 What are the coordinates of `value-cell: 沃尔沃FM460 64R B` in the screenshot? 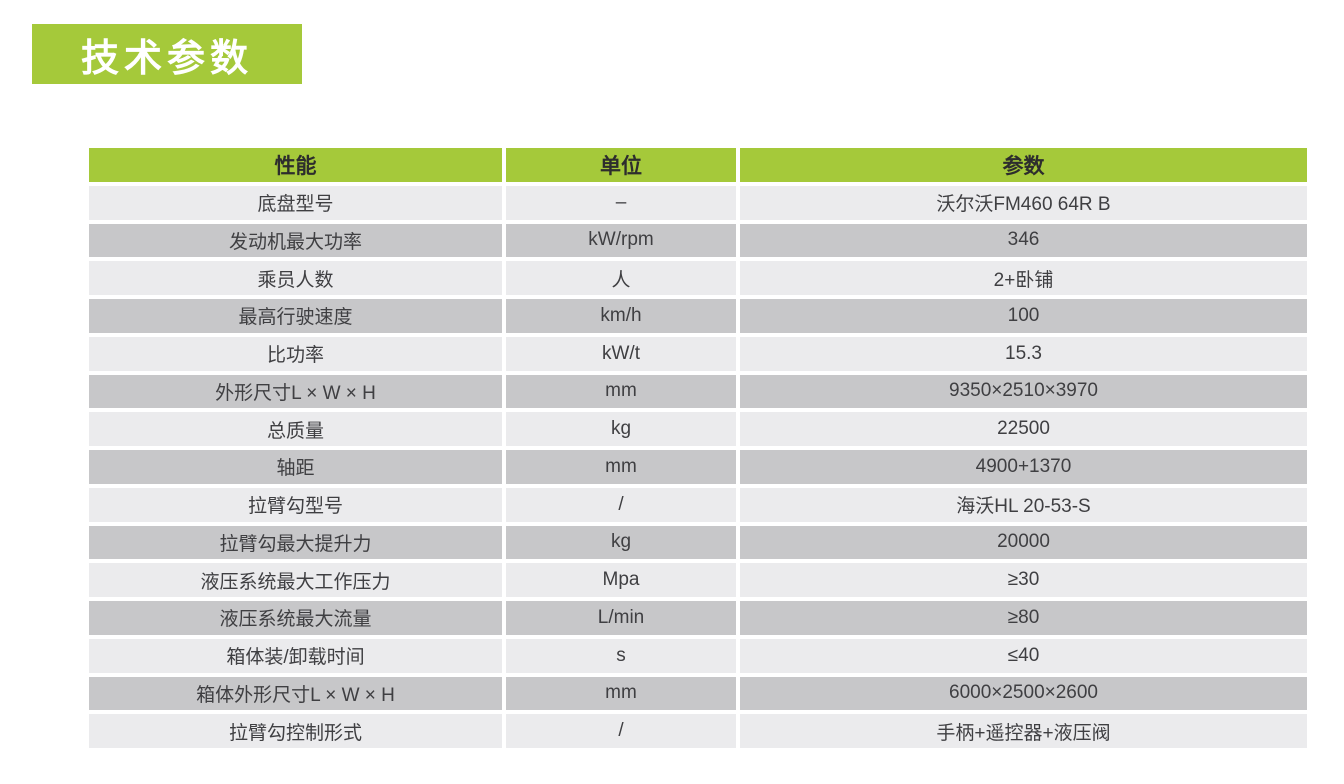 It's located at (1023, 202).